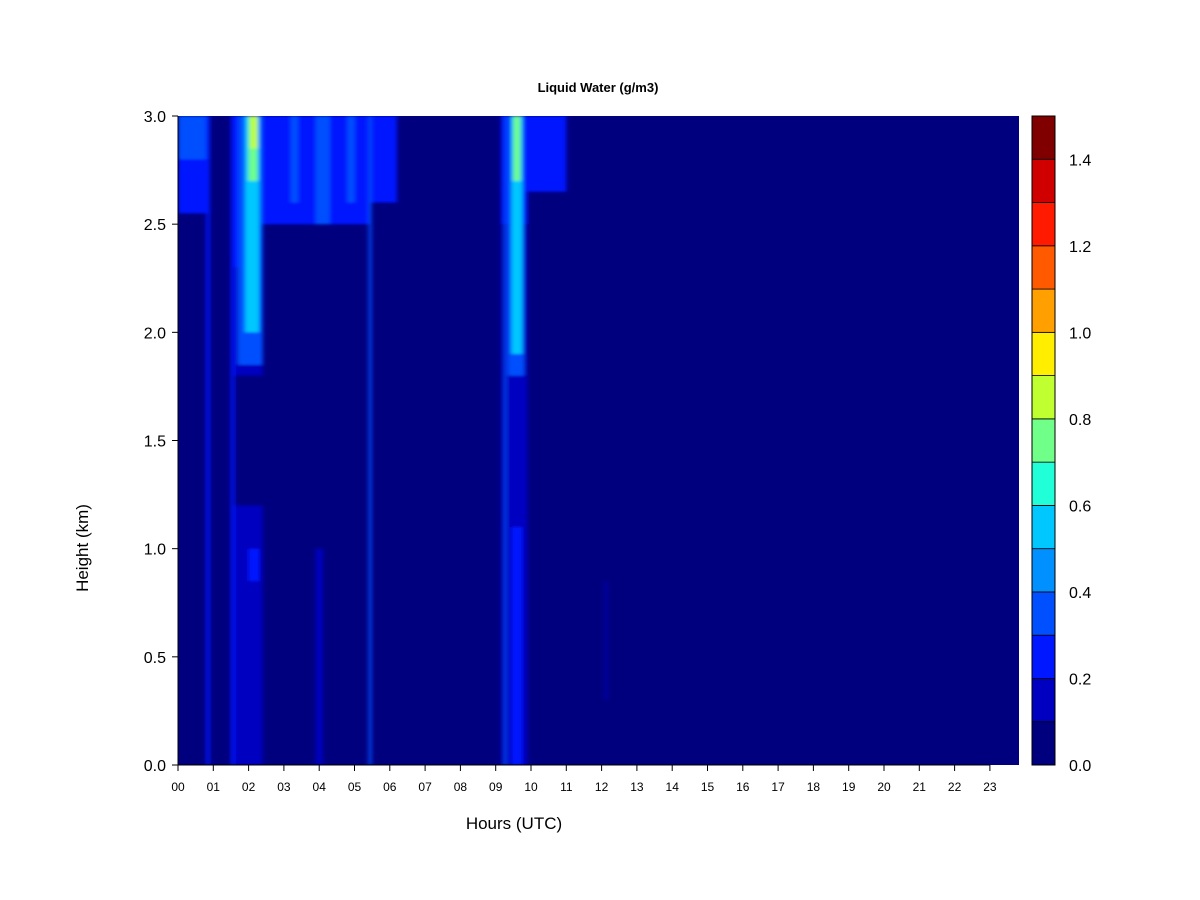  Describe the element at coordinates (955, 787) in the screenshot. I see `x-tick-label: 22` at that location.